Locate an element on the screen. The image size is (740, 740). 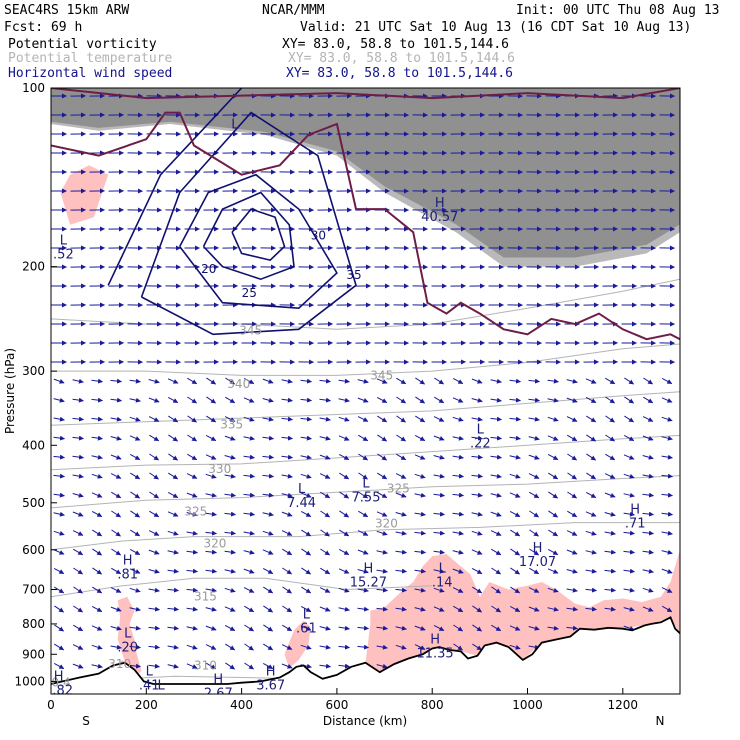
field-theta-name: Potential temperature is located at coordinates (90, 58).